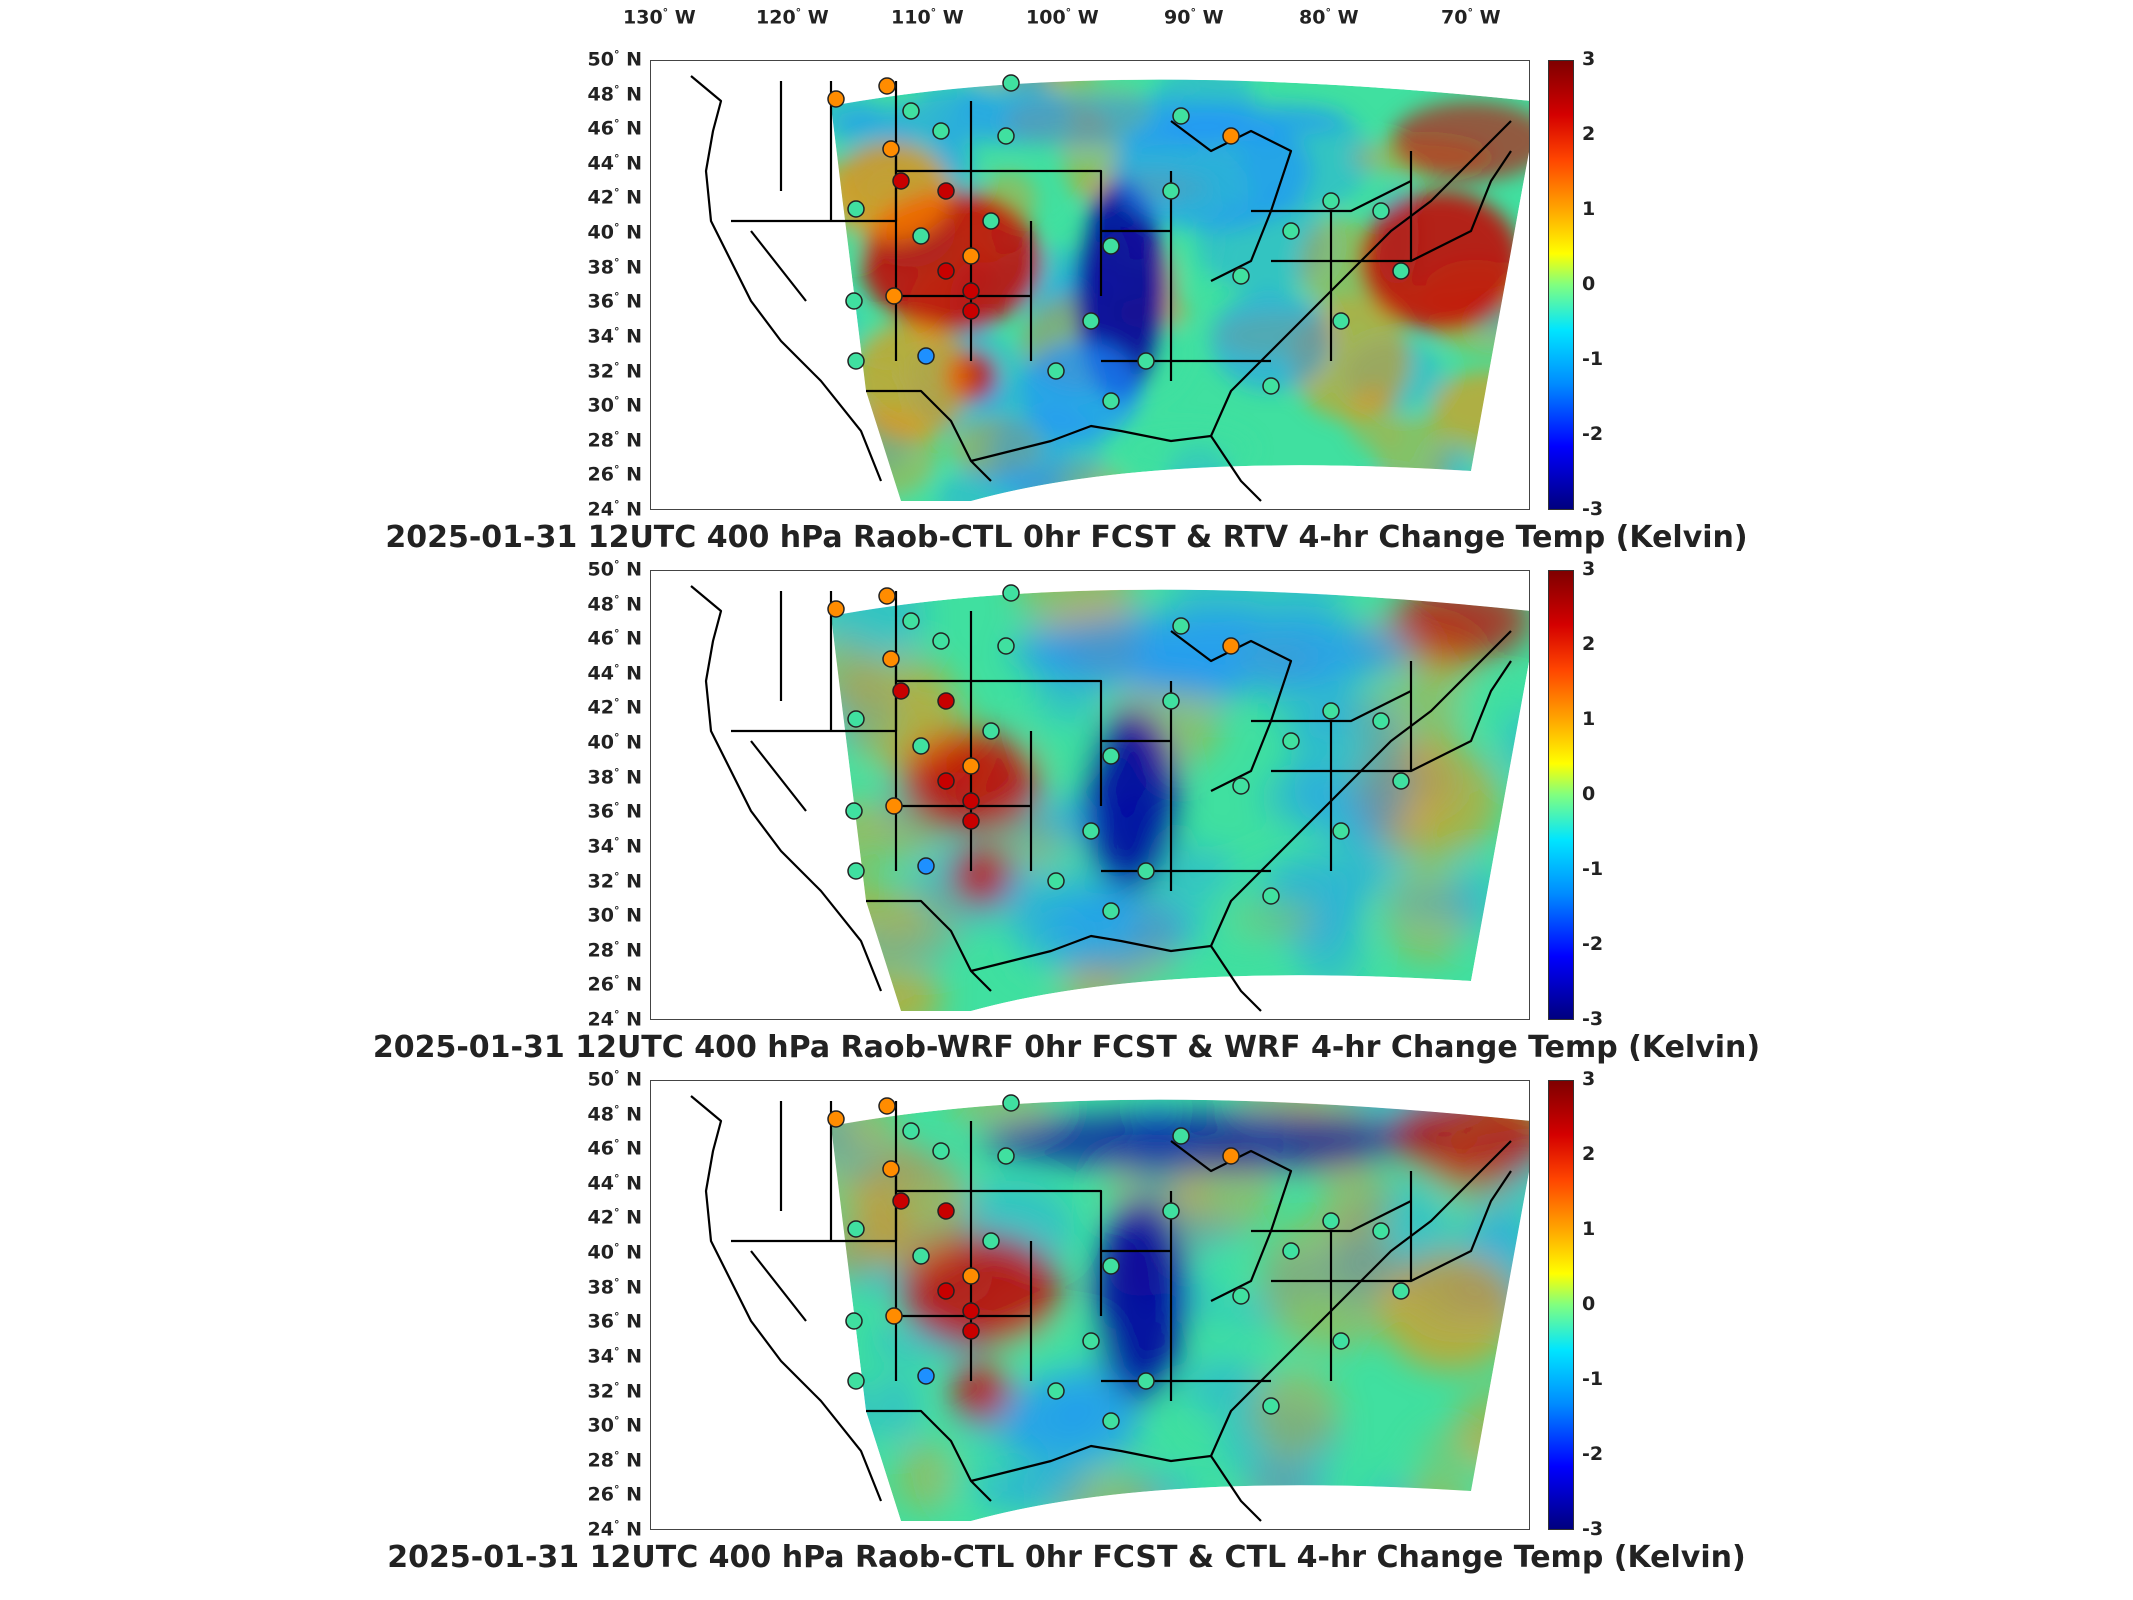 The image size is (2133, 1600). What do you see at coordinates (614, 915) in the screenshot?
I see `lat-label-30: 30° N` at bounding box center [614, 915].